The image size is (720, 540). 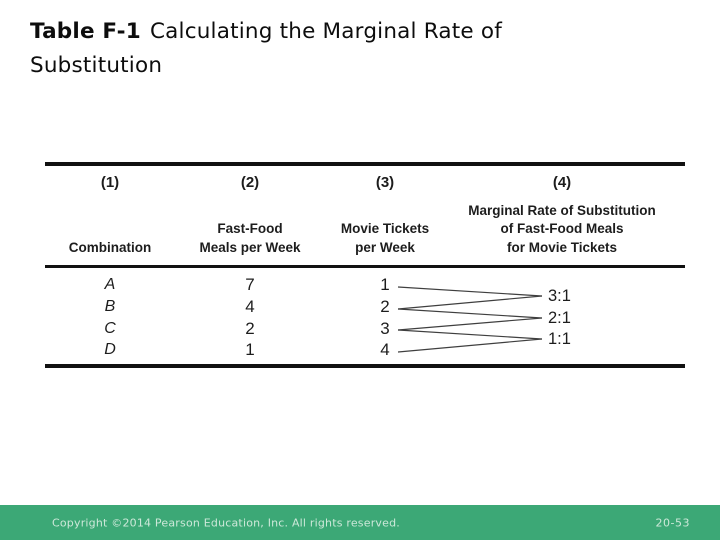 What do you see at coordinates (672, 522) in the screenshot?
I see `page-number: 20-53` at bounding box center [672, 522].